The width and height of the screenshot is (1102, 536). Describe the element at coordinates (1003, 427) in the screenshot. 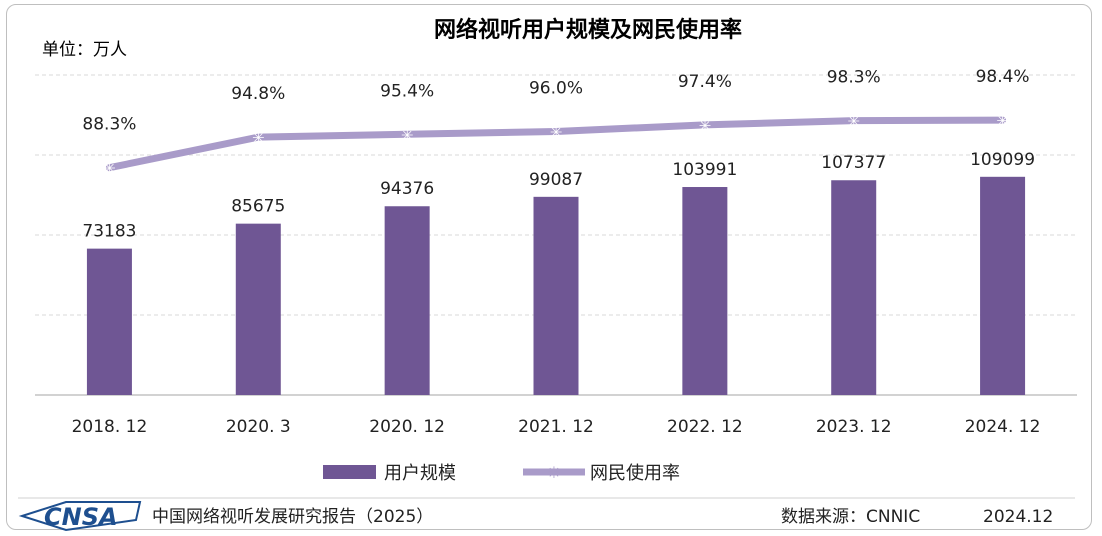

I see `x-tick-label: 2024. 12` at that location.